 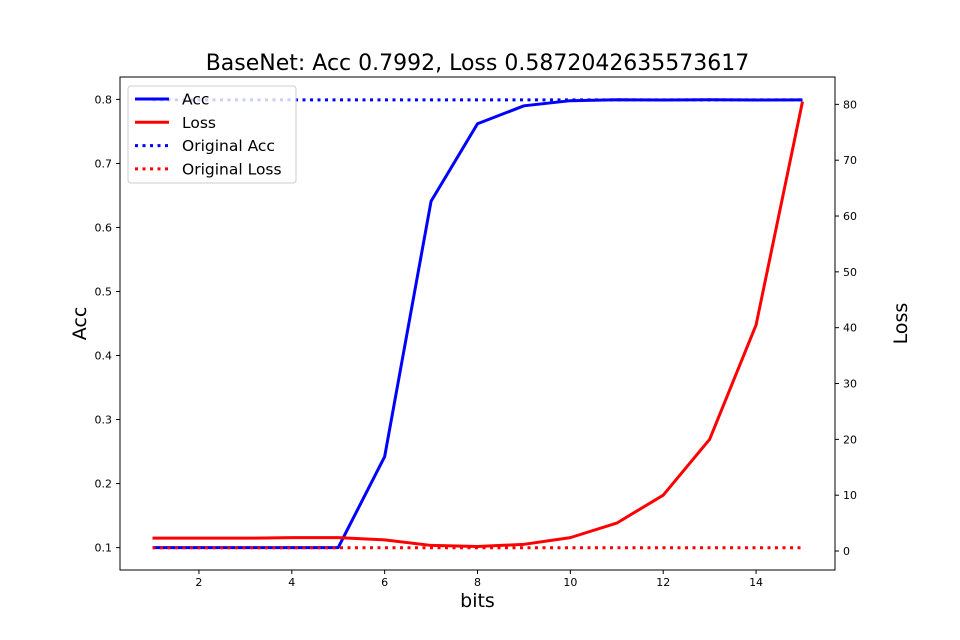 What do you see at coordinates (232, 169) in the screenshot?
I see `legend-label-3: Original Loss` at bounding box center [232, 169].